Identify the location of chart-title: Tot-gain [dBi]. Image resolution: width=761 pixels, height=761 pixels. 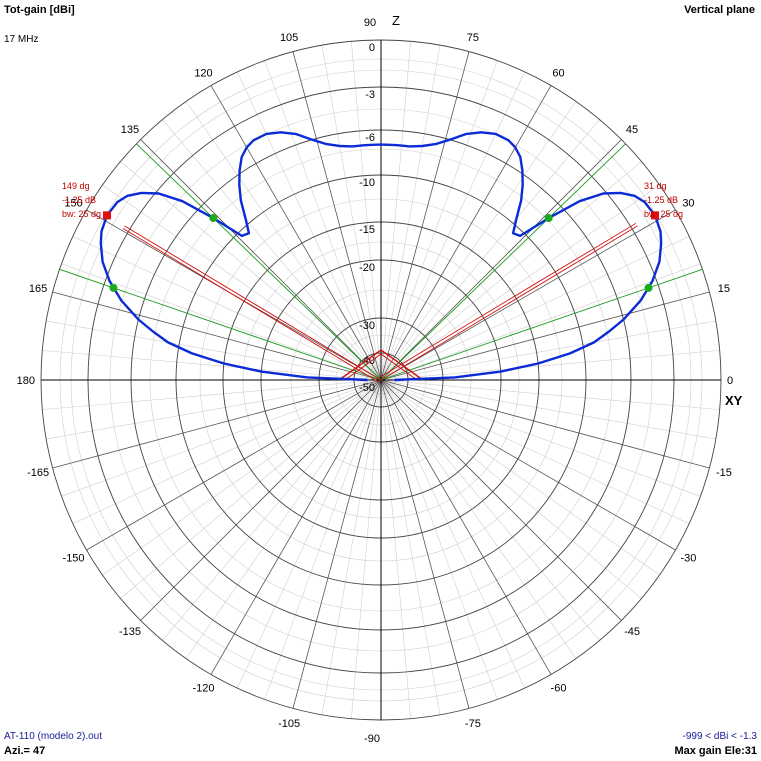
(39, 10).